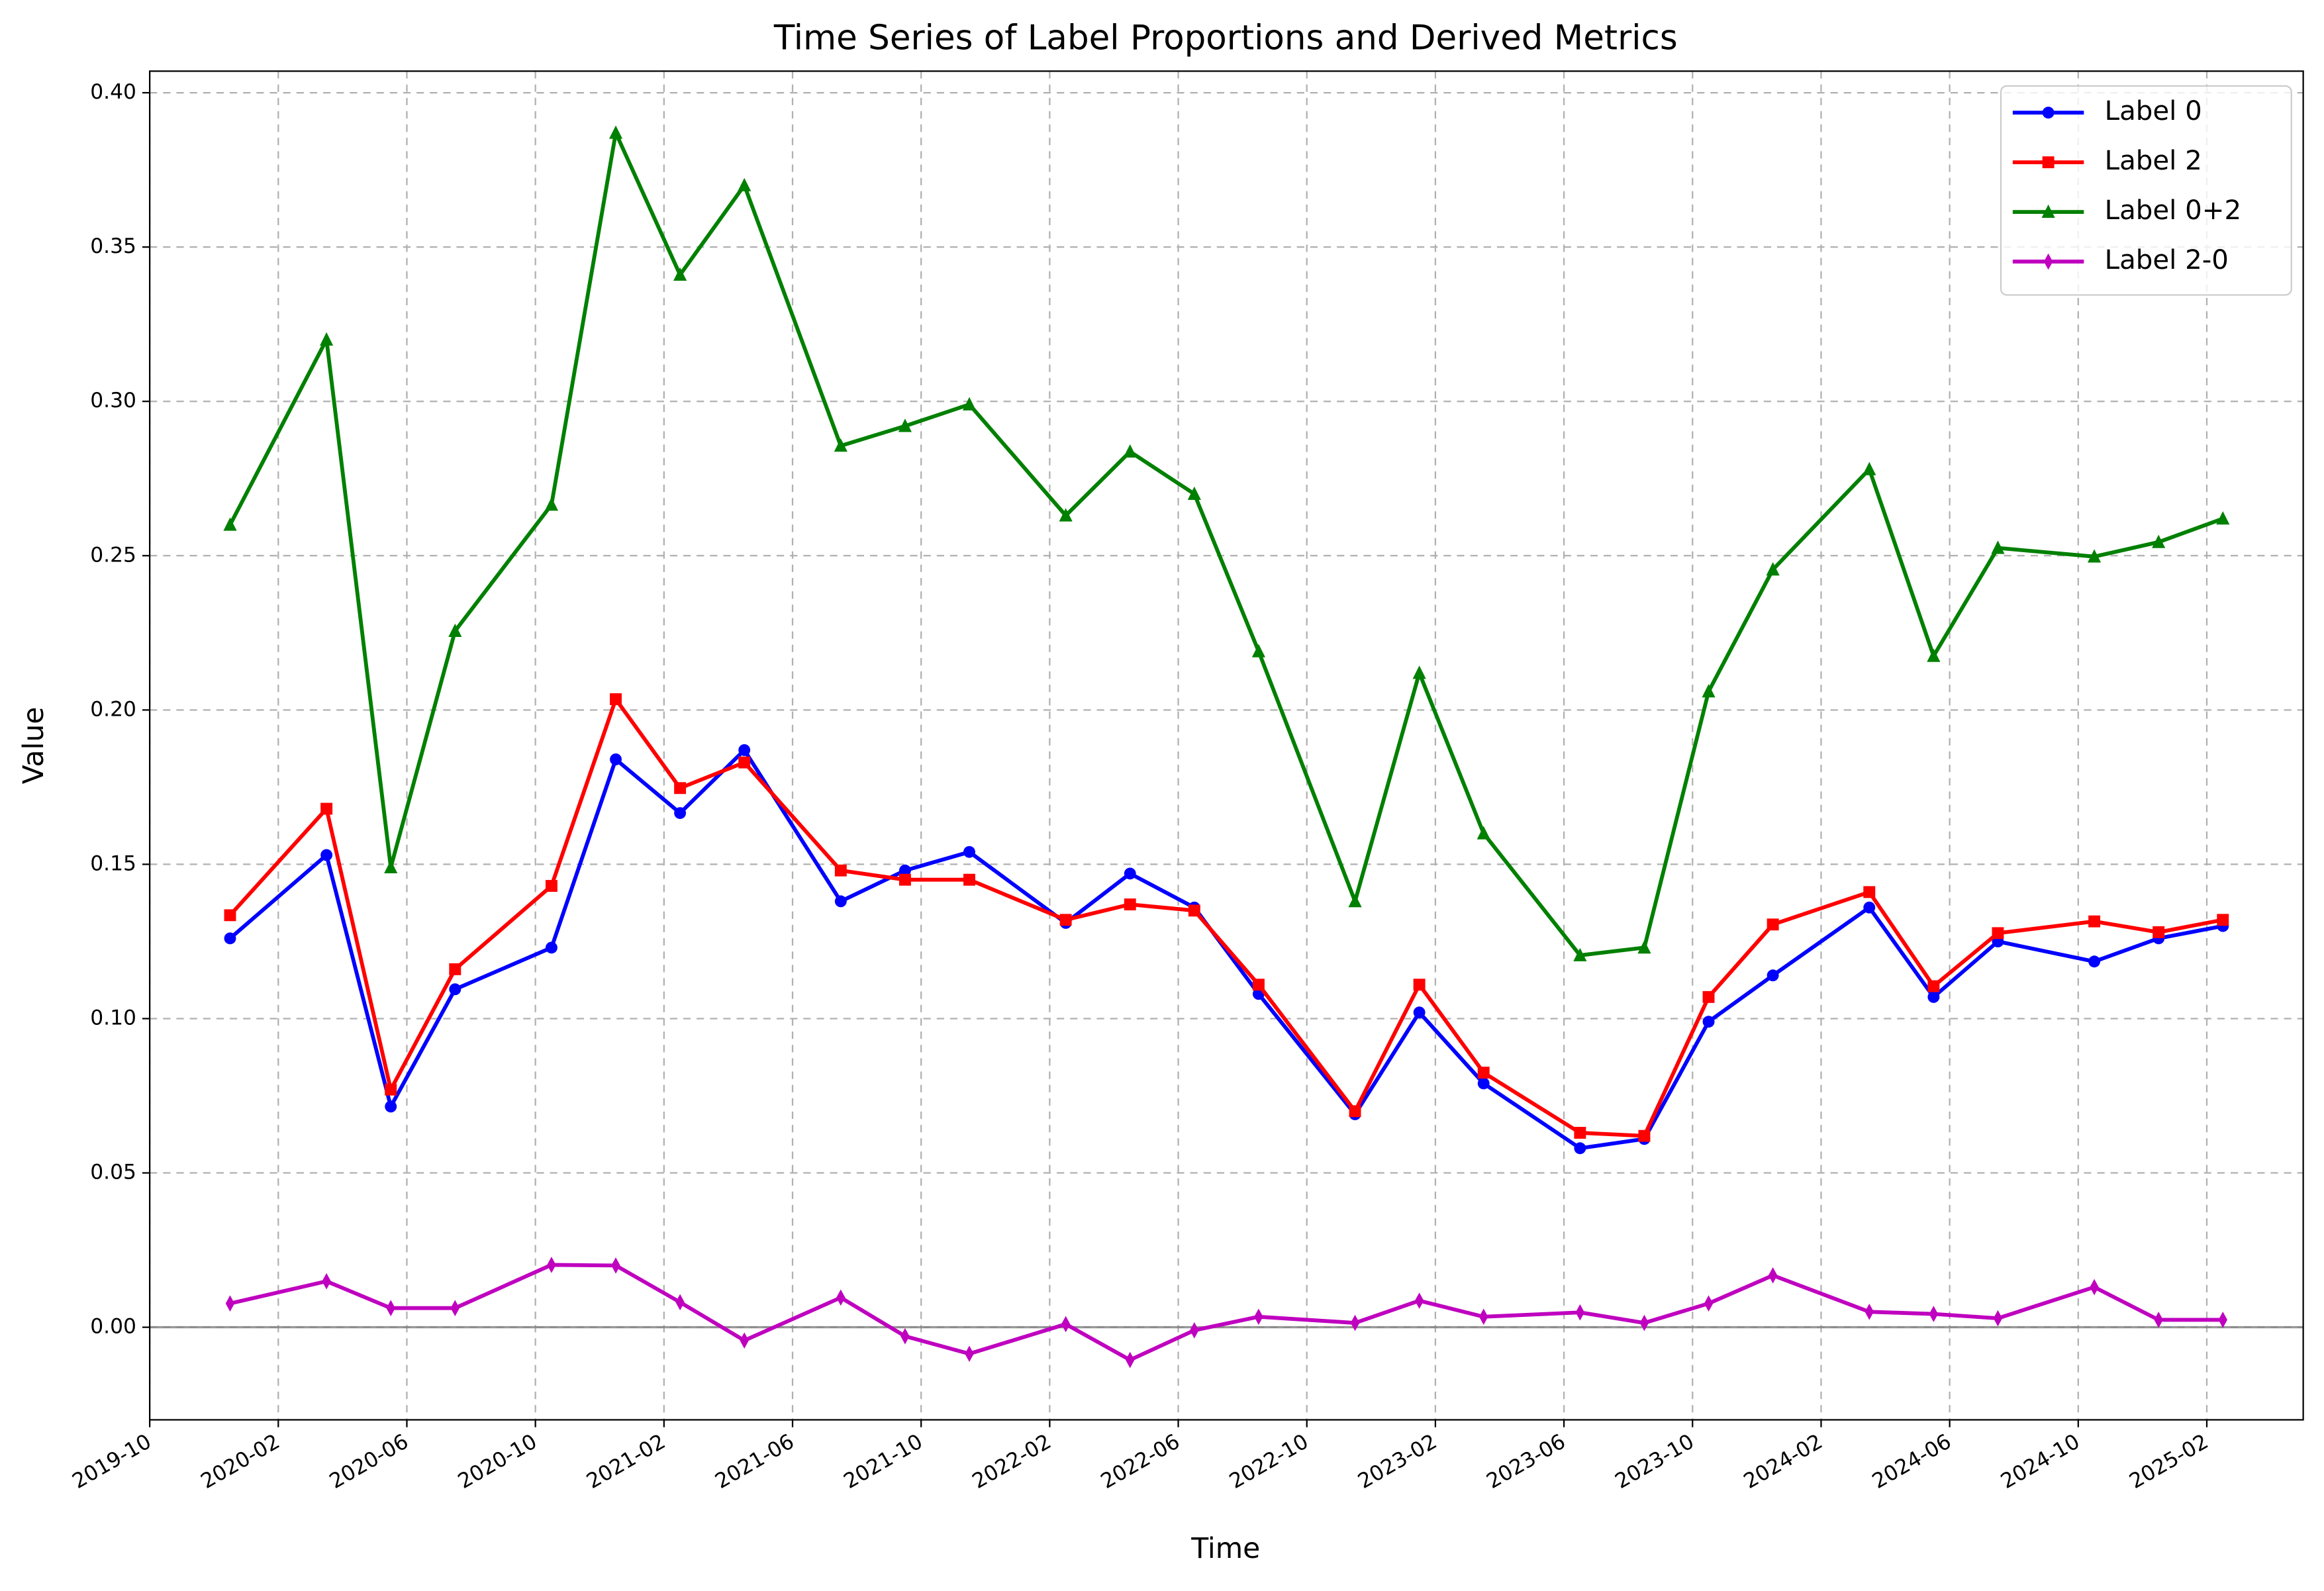  What do you see at coordinates (113, 709) in the screenshot?
I see `y-tick-label: 0.20` at bounding box center [113, 709].